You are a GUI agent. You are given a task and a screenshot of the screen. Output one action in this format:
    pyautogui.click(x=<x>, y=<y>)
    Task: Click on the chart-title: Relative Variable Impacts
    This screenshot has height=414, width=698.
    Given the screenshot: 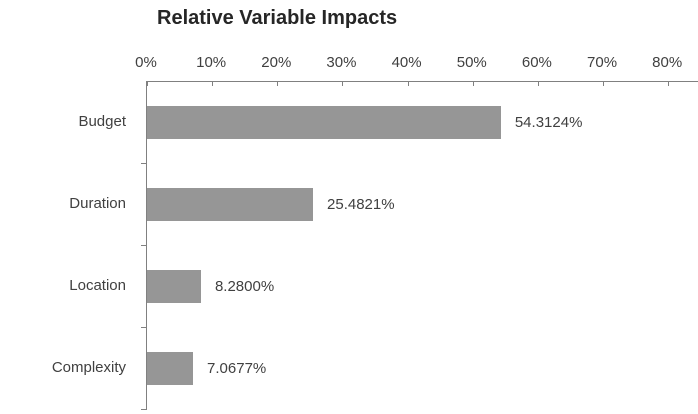 What is the action you would take?
    pyautogui.click(x=277, y=18)
    